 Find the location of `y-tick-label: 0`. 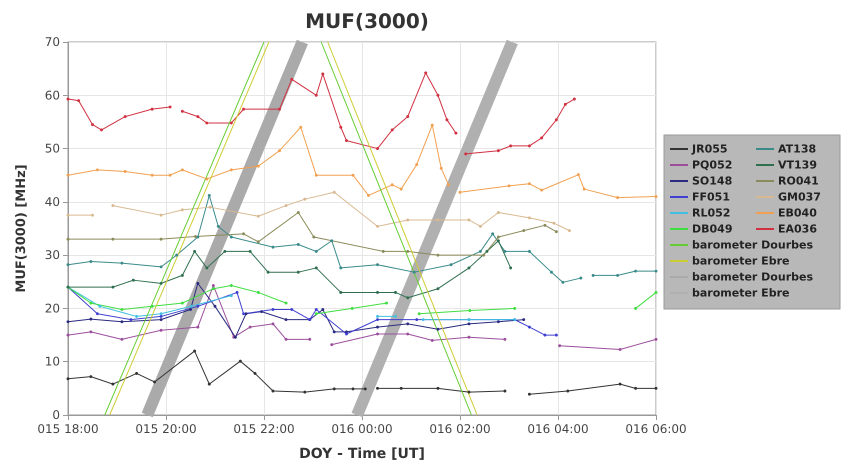

y-tick-label: 0 is located at coordinates (56, 415).